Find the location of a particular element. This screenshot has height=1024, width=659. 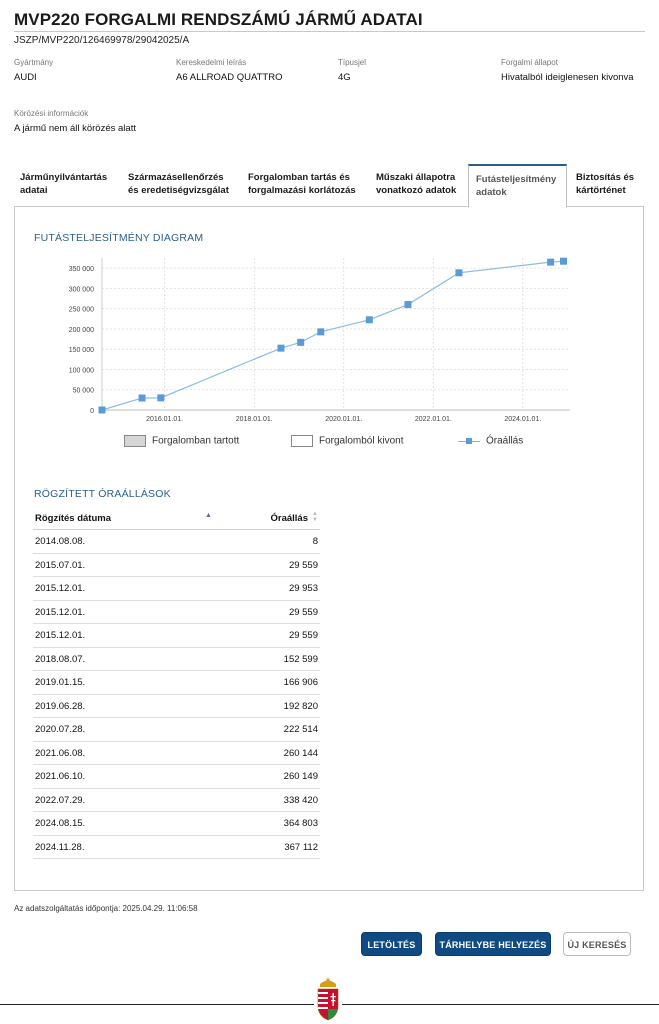

reading-value: 222 514 is located at coordinates (300, 729).